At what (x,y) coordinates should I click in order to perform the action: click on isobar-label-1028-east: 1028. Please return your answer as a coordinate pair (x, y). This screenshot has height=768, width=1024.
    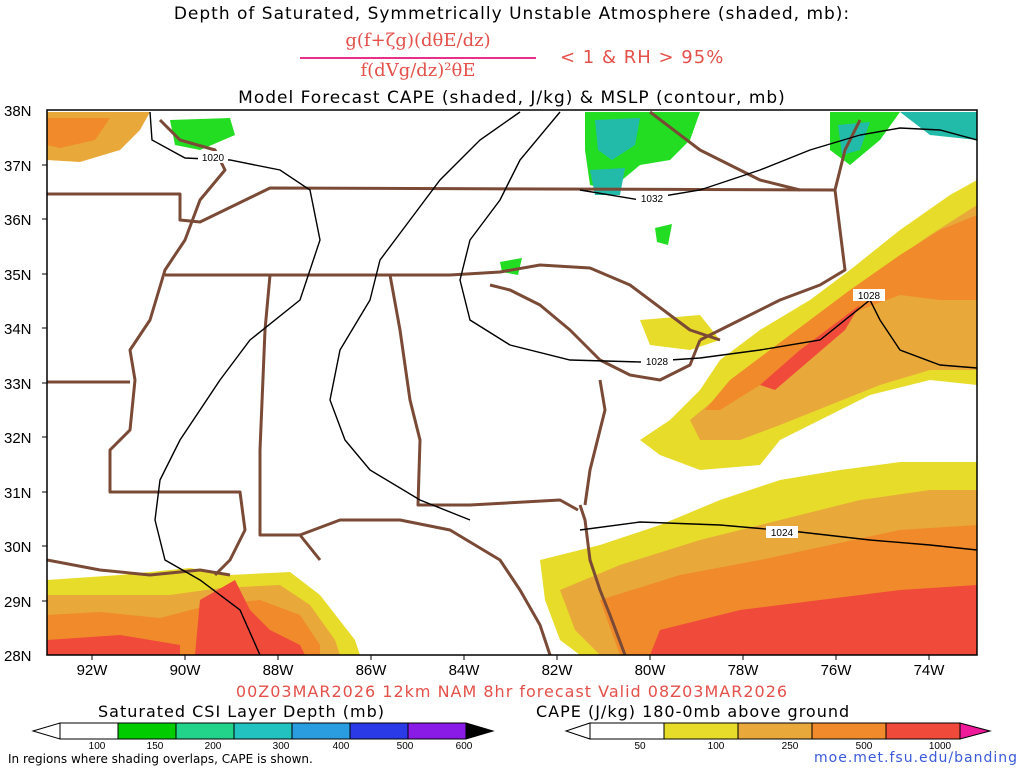
    Looking at the image, I should click on (869, 296).